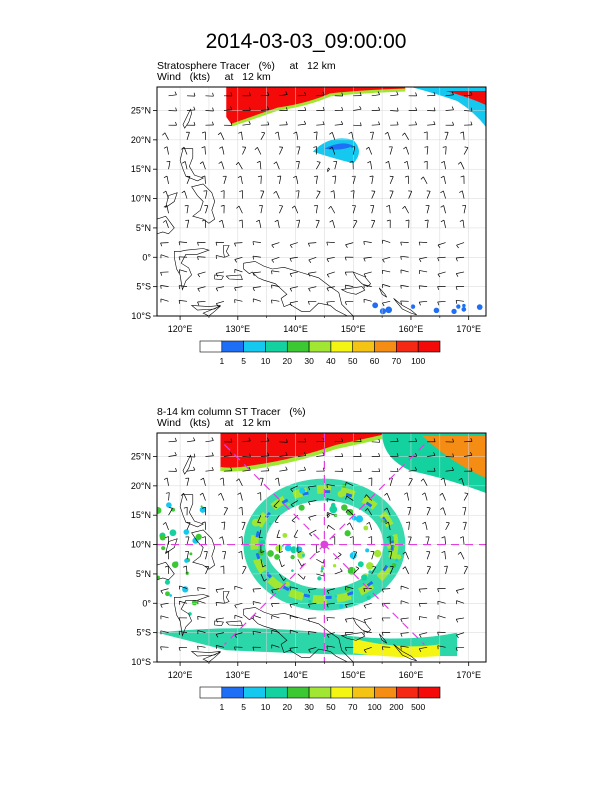  Describe the element at coordinates (143, 574) in the screenshot. I see `y-tick-label: 5°N` at that location.